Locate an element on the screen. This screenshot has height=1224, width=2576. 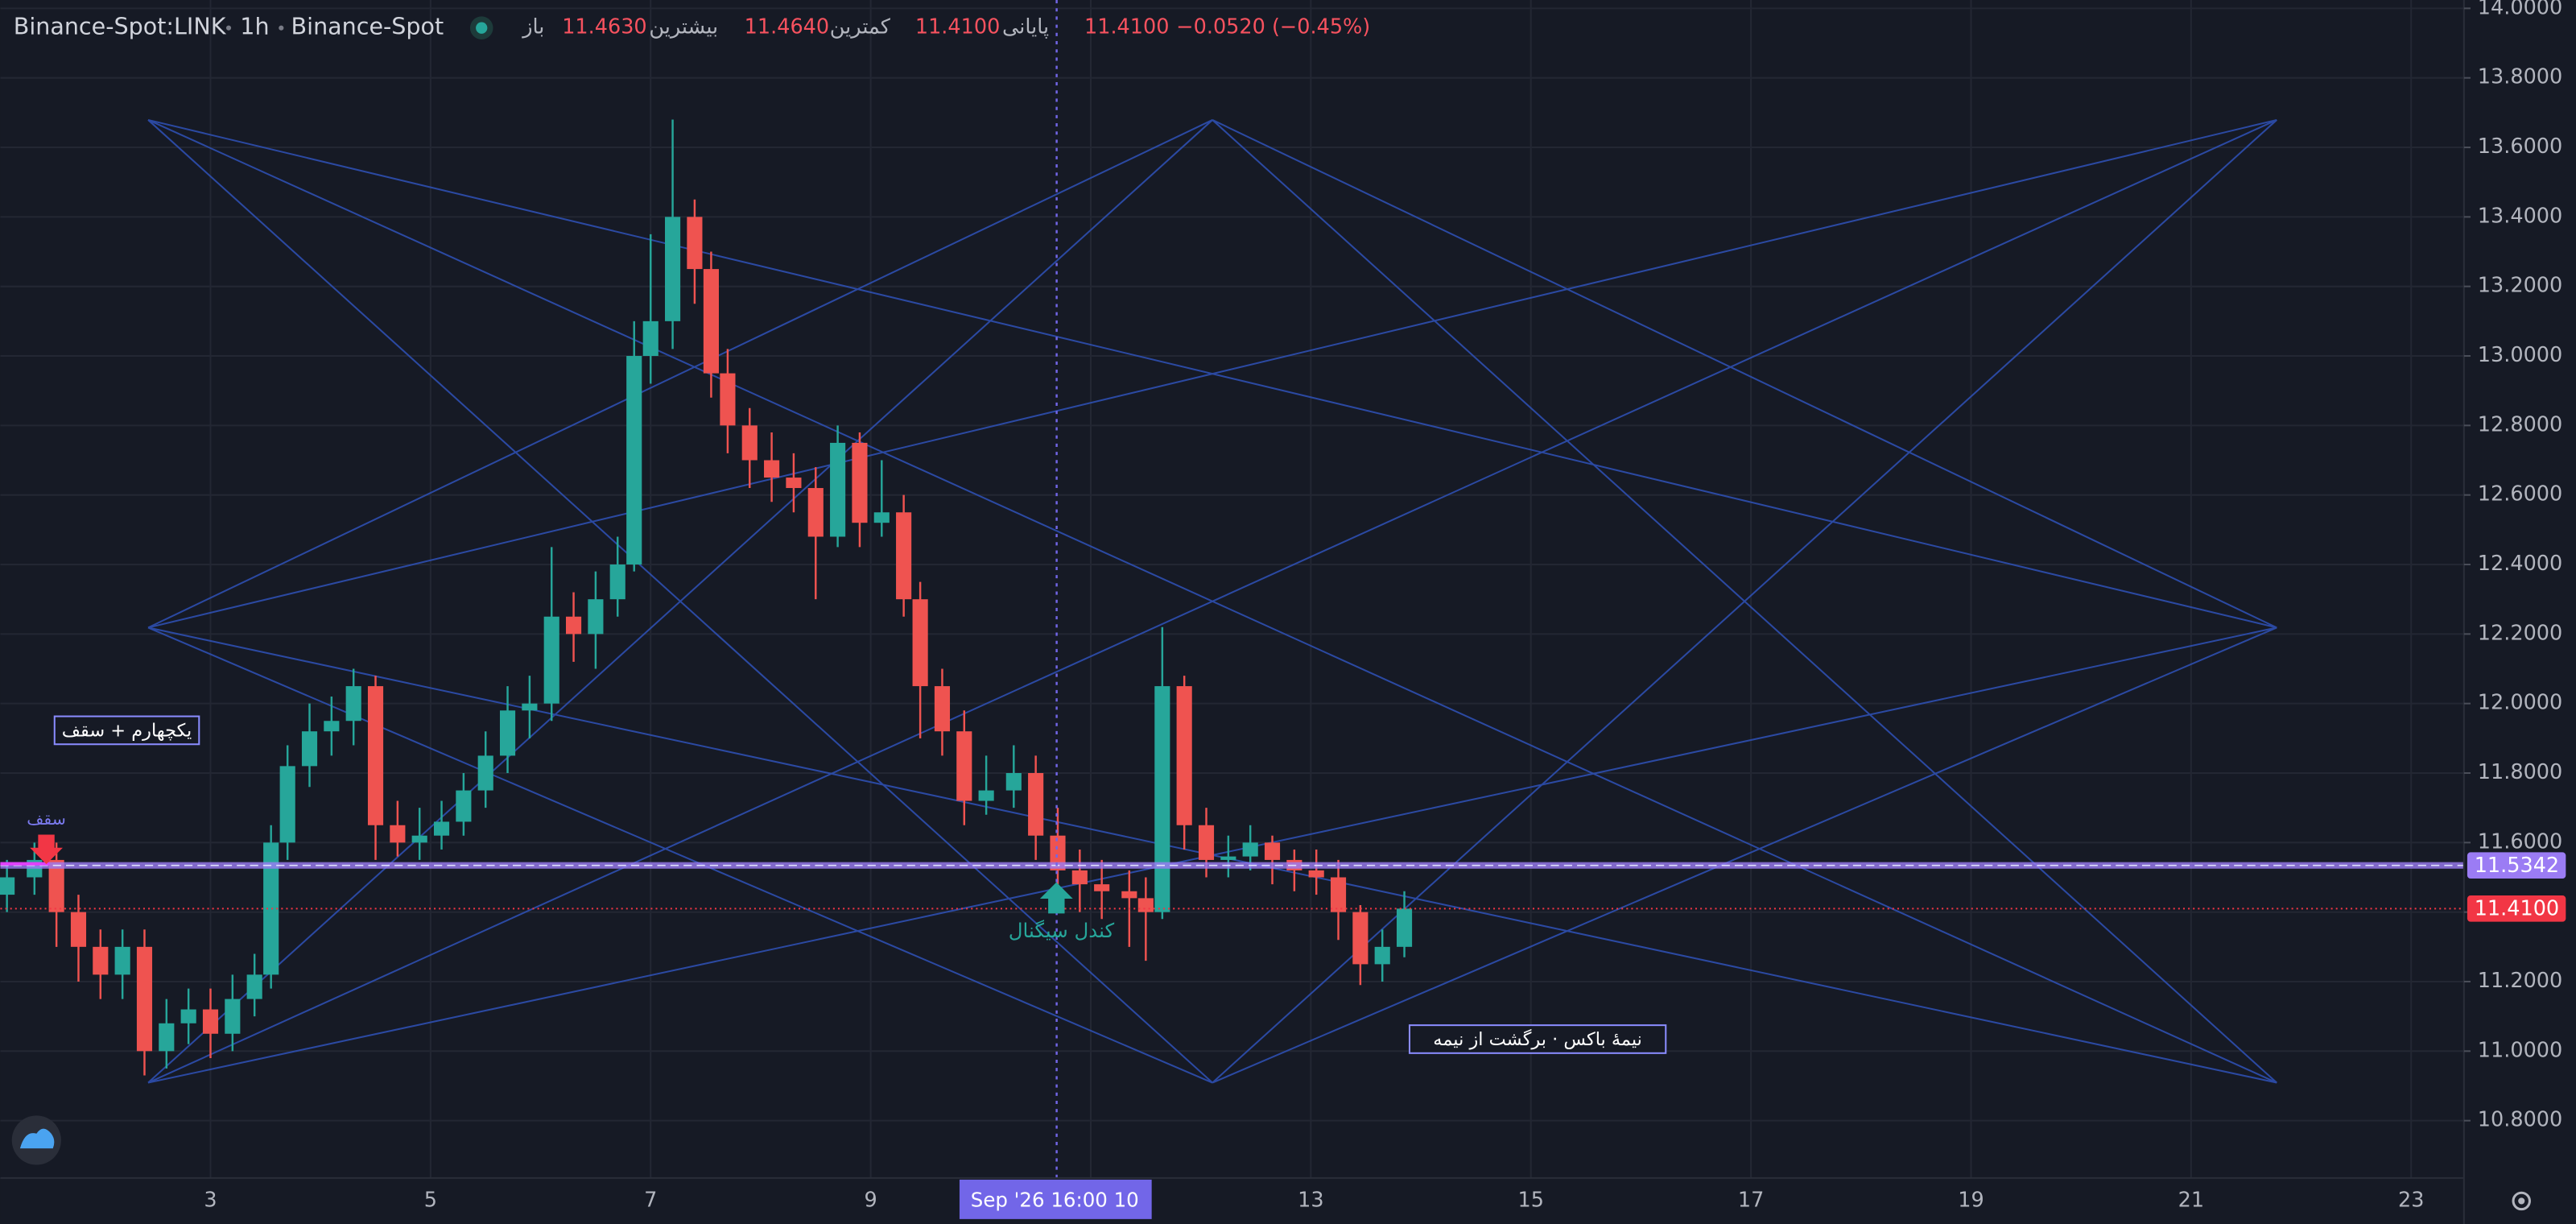
interval: 1h is located at coordinates (254, 26).